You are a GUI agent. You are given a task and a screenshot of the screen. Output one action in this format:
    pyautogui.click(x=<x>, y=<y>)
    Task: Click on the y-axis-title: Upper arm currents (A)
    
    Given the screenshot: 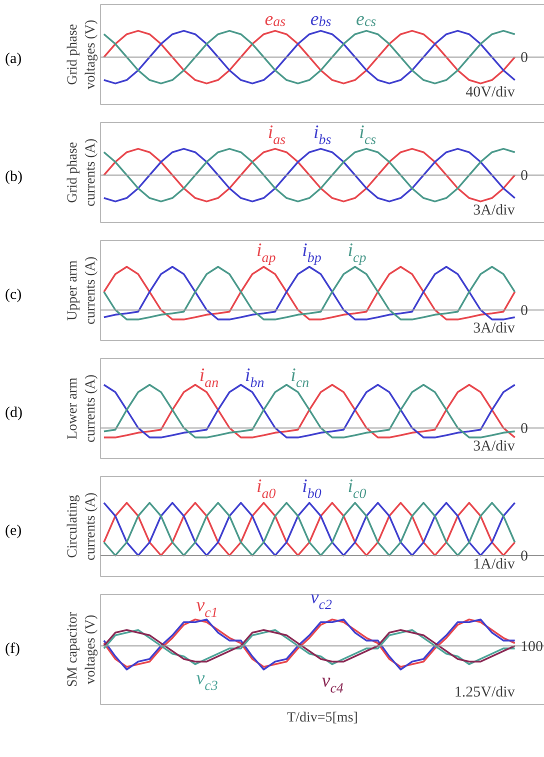 What is the action you would take?
    pyautogui.click(x=82, y=290)
    